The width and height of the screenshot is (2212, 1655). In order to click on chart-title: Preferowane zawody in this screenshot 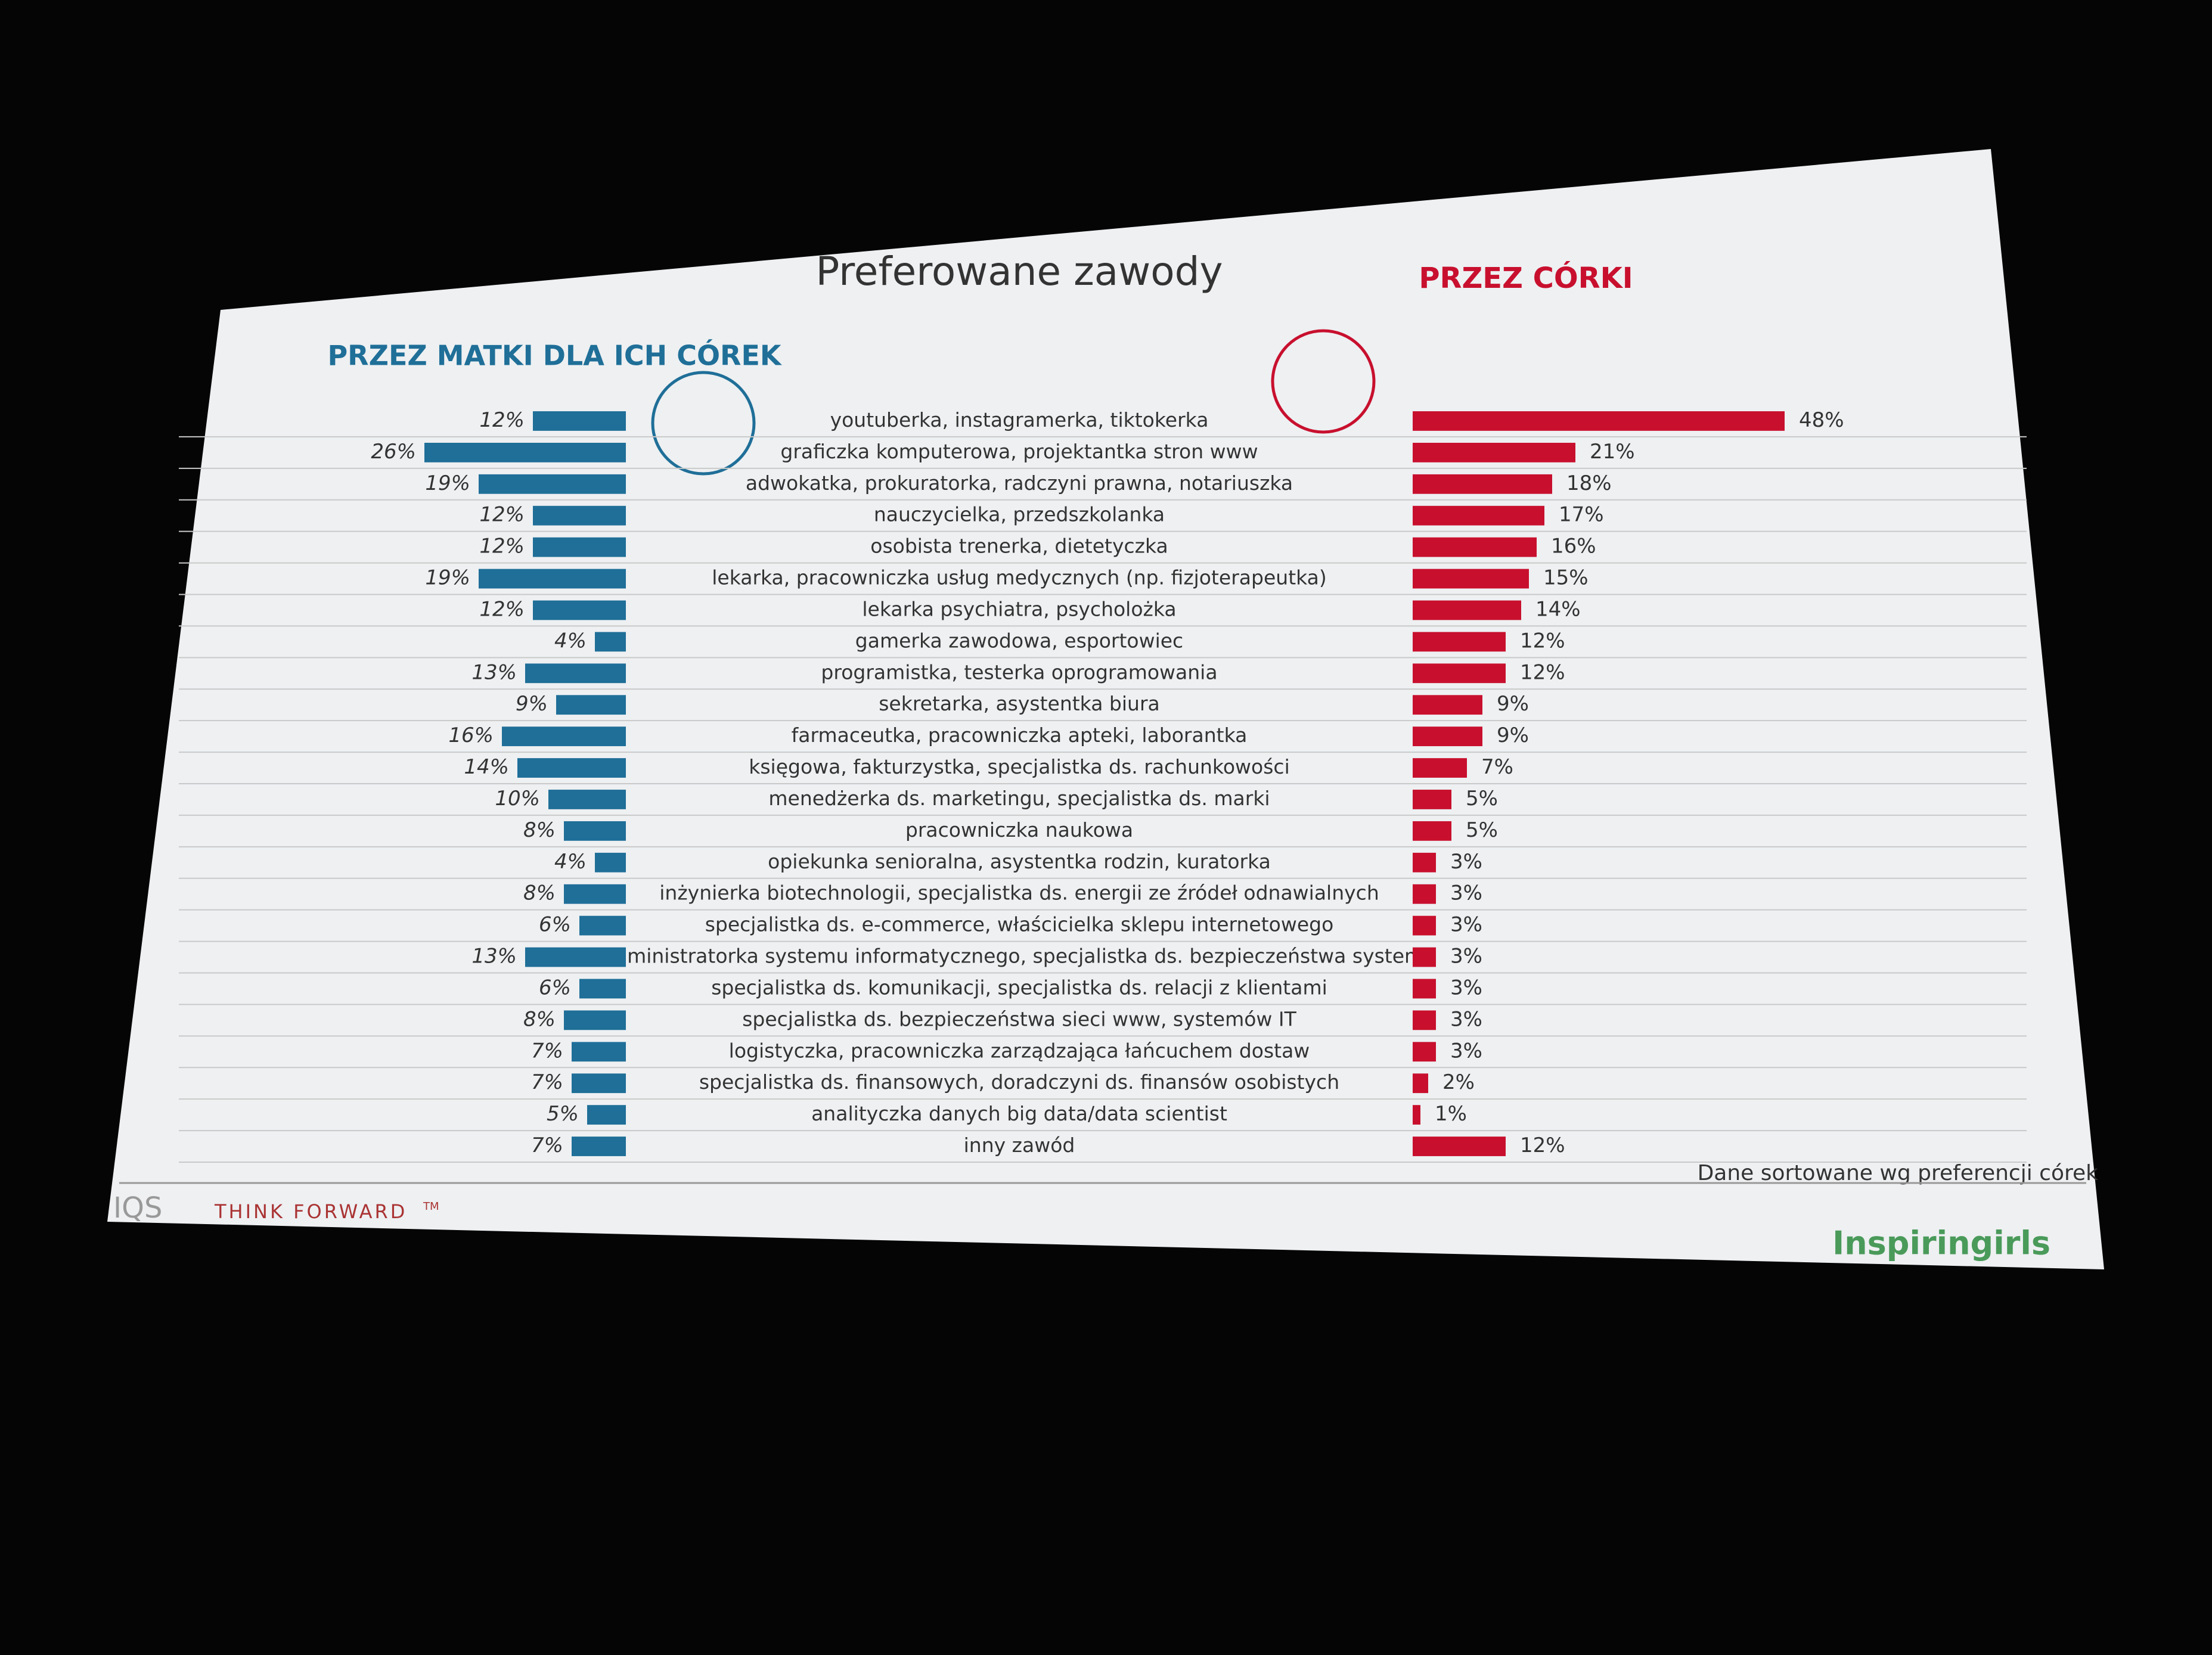, I will do `click(1019, 271)`.